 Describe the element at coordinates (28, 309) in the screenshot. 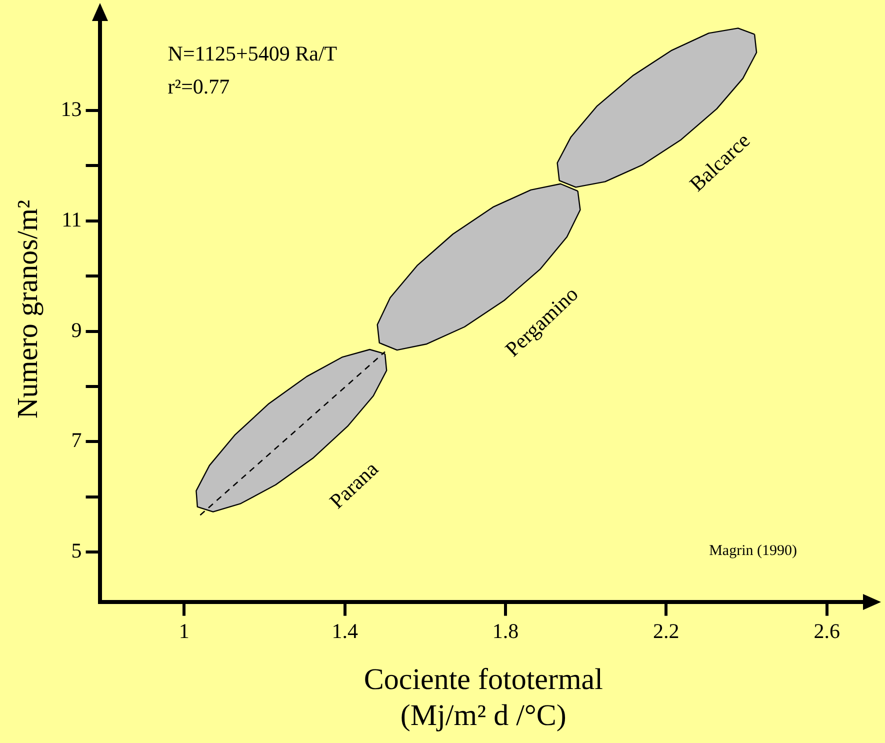

I see `y-axis-title: Numero granos/m²` at that location.